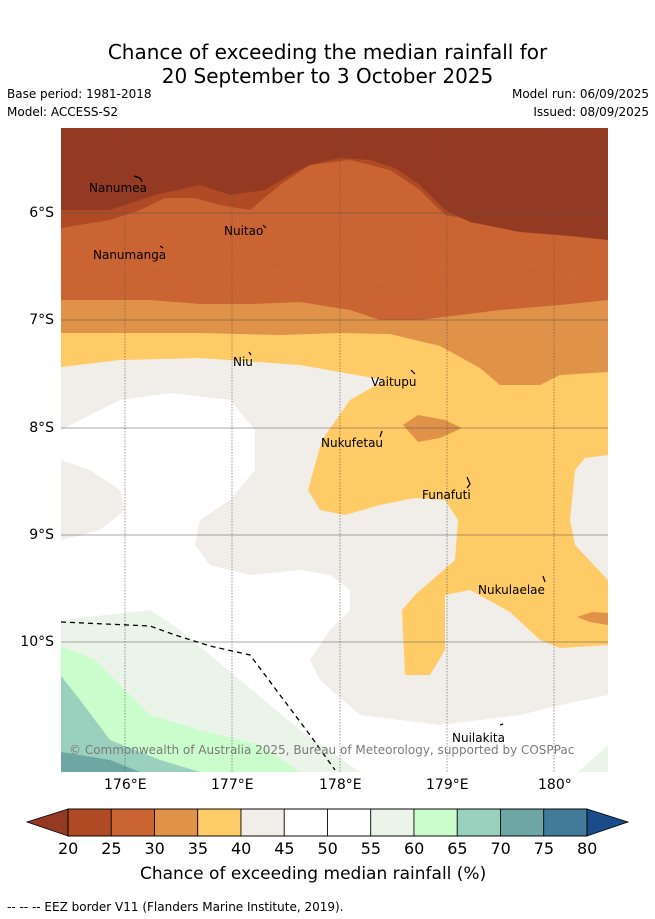 The height and width of the screenshot is (919, 655). I want to click on colorbar-tick-20: 20, so click(68, 848).